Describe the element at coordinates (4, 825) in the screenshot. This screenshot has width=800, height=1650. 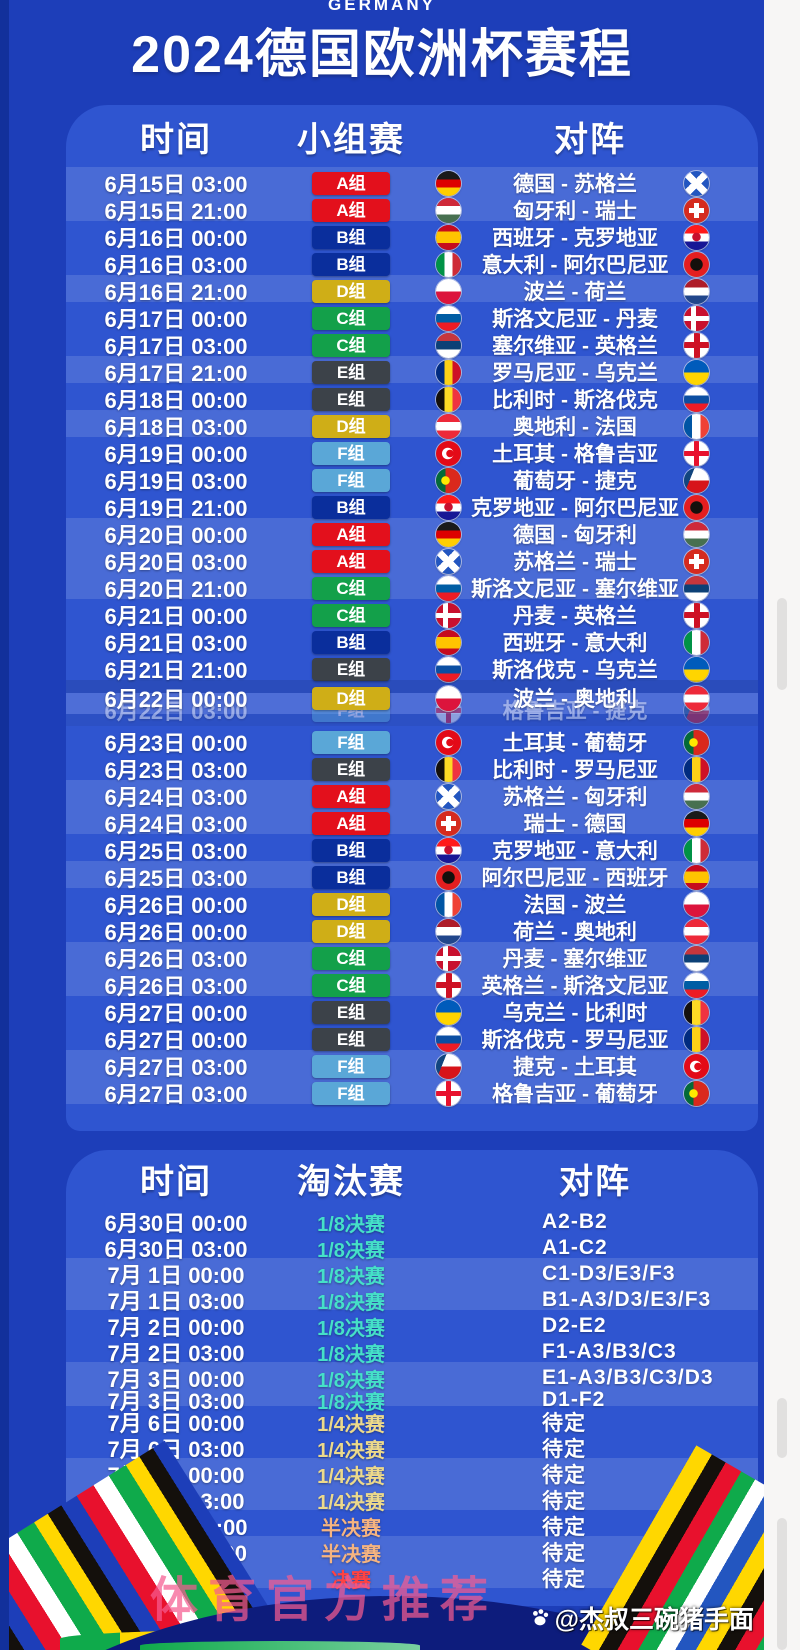
I see `left-edge-strip` at that location.